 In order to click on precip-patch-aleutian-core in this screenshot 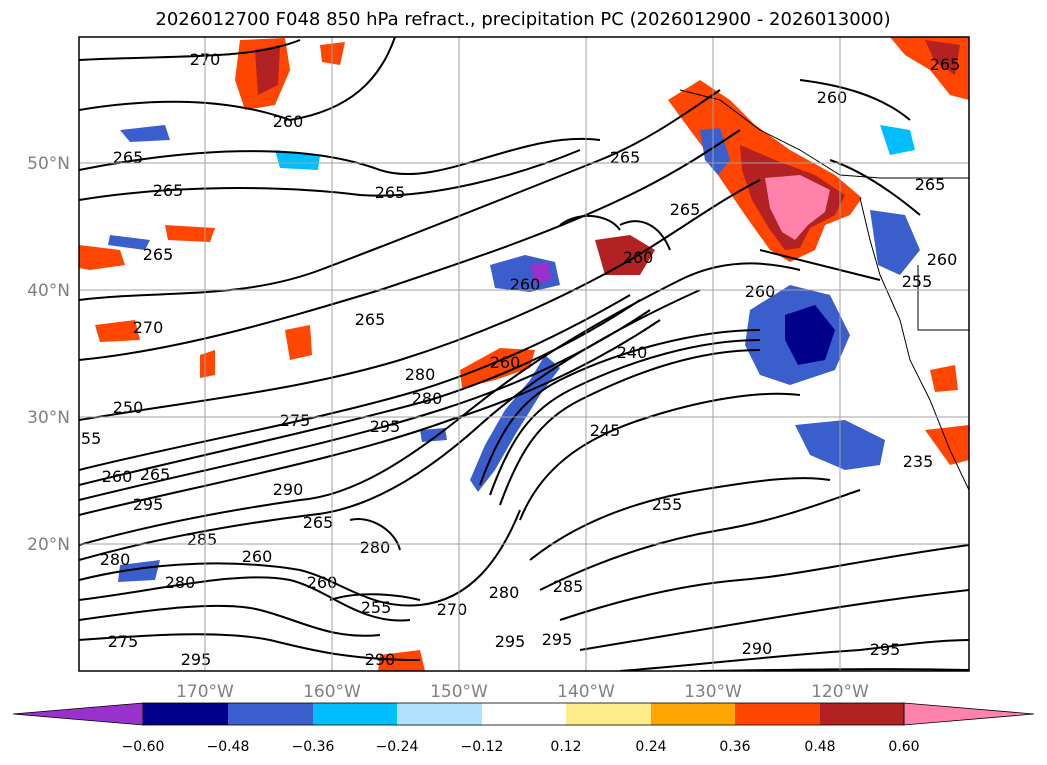, I will do `click(267, 70)`.